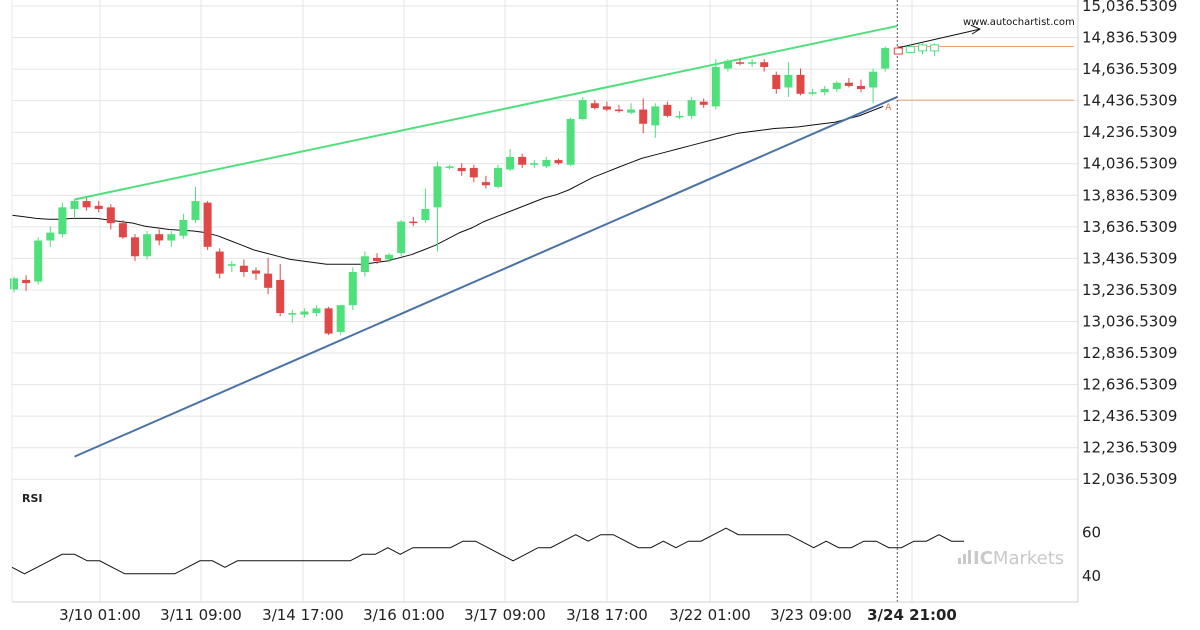 The image size is (1200, 630). What do you see at coordinates (1129, 164) in the screenshot?
I see `y-tick-label: 14,036.5309` at bounding box center [1129, 164].